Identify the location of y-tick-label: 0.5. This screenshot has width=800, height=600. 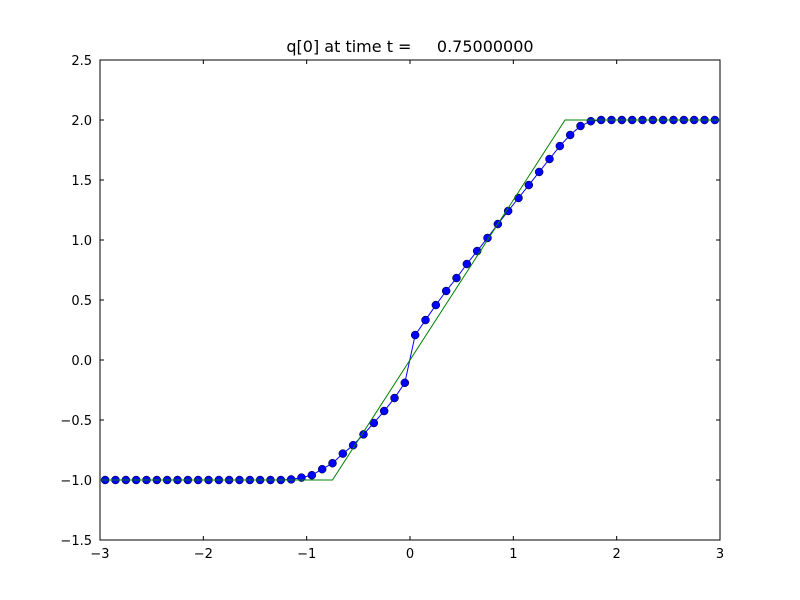
(81, 301).